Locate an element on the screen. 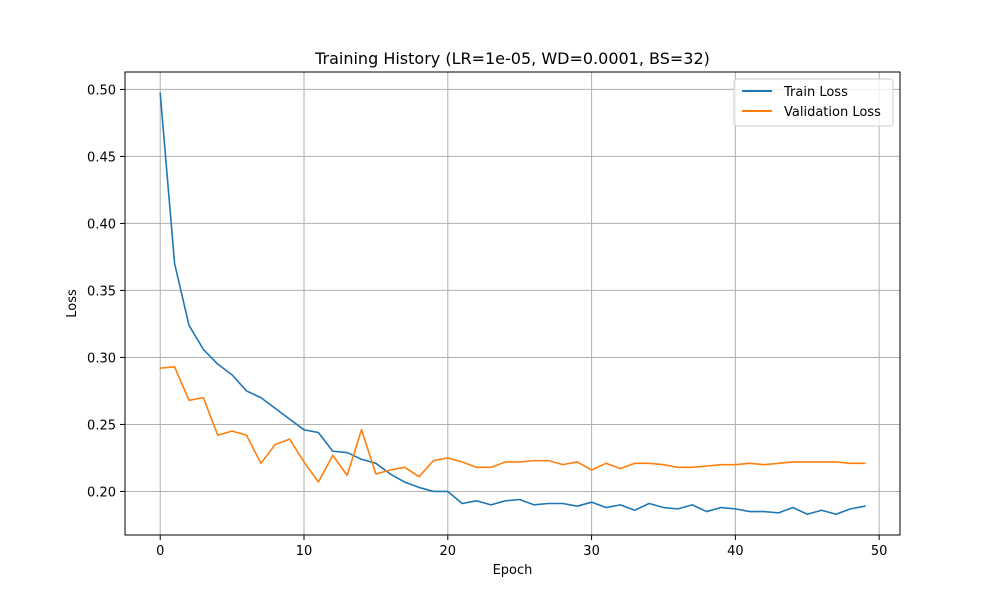 Image resolution: width=1000 pixels, height=600 pixels. y-tick-label: 0.25 is located at coordinates (101, 425).